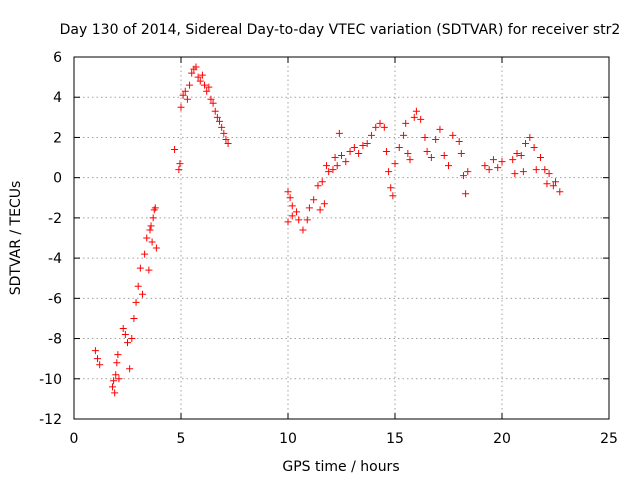  I want to click on y-tick-label: 2, so click(57, 138).